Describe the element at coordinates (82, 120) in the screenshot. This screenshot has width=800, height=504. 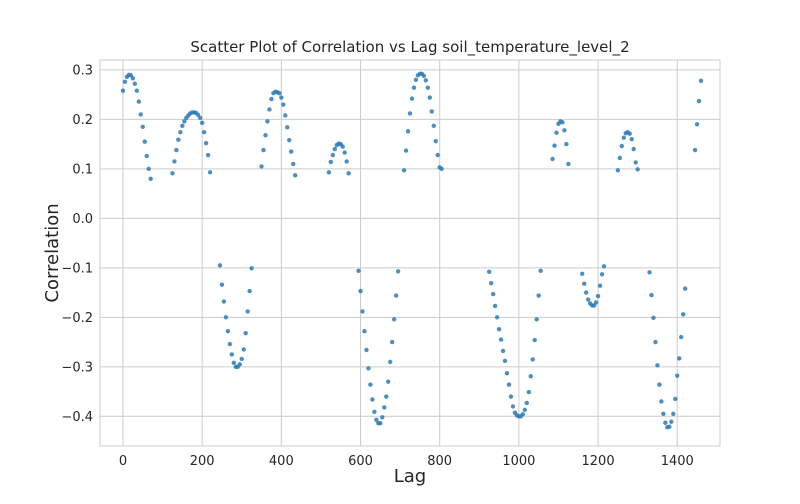
I see `y-tick-label: 0.2` at that location.